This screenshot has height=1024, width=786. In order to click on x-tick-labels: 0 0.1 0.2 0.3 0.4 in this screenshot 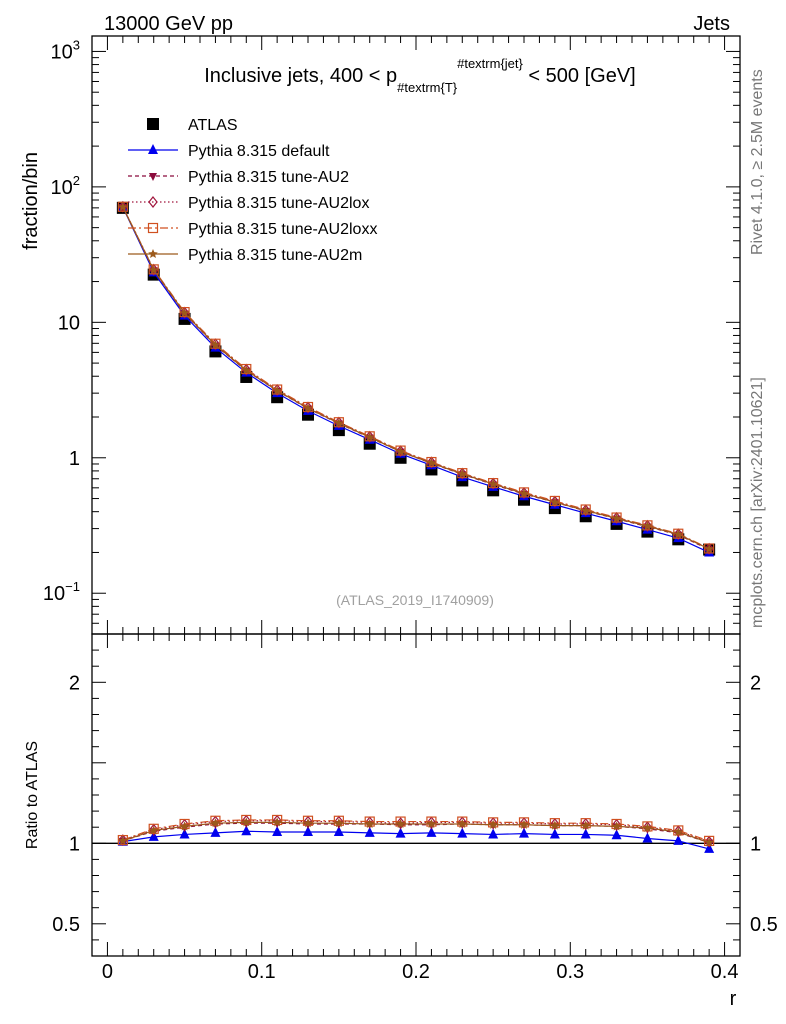, I will do `click(420, 972)`.